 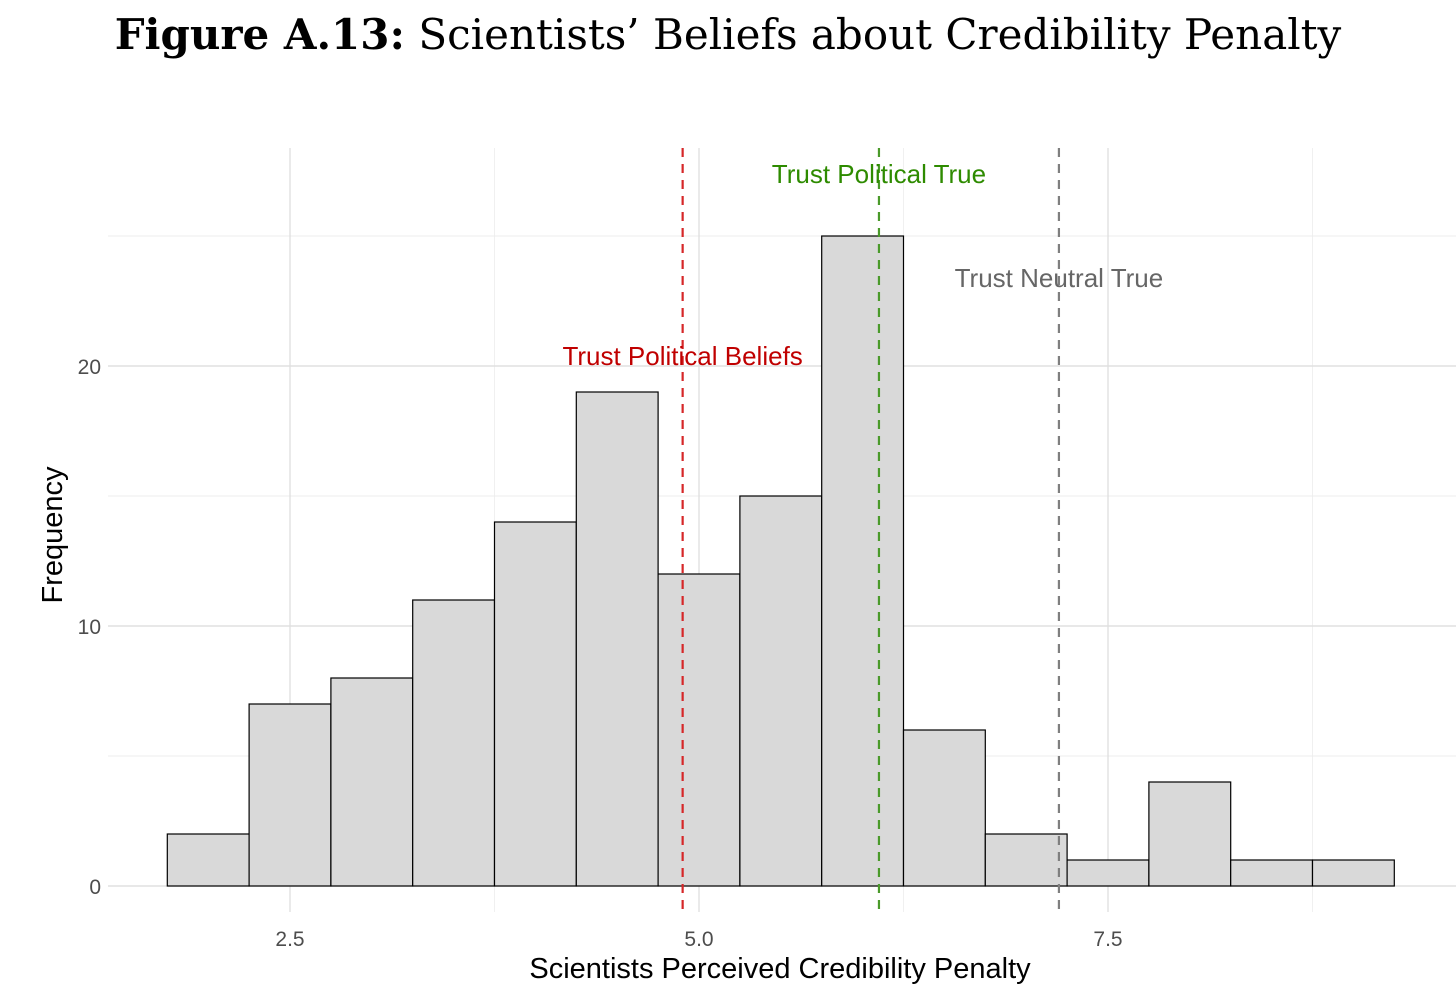 What do you see at coordinates (260, 34) in the screenshot?
I see `figure-label: Figure A.13:` at bounding box center [260, 34].